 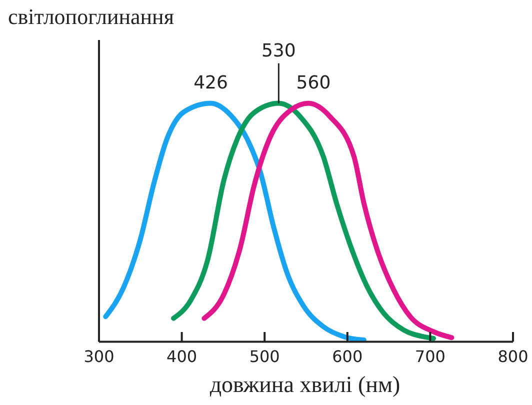 What do you see at coordinates (99, 356) in the screenshot?
I see `x-tick-label: 300` at bounding box center [99, 356].